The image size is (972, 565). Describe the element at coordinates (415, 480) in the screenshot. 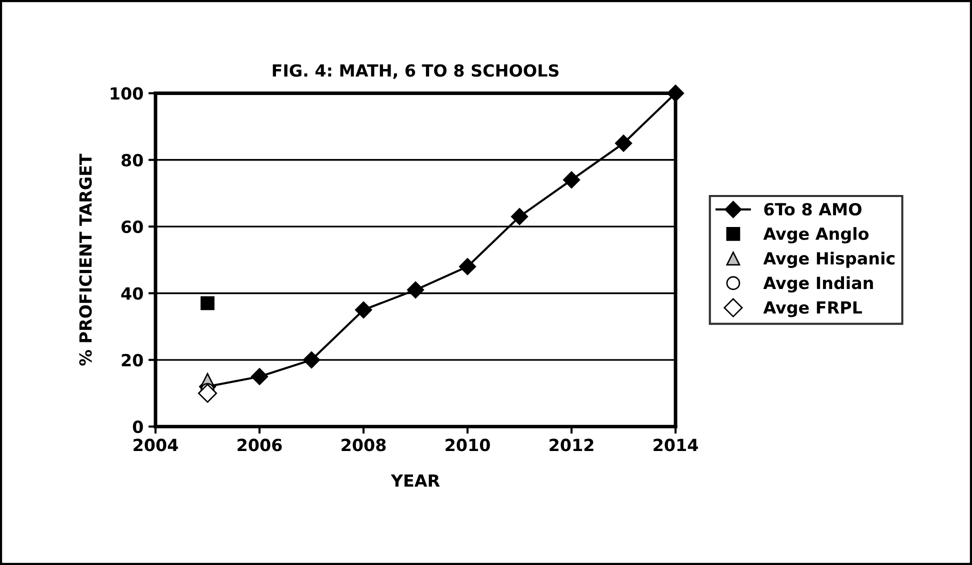

I see `x-axis-title: YEAR` at that location.